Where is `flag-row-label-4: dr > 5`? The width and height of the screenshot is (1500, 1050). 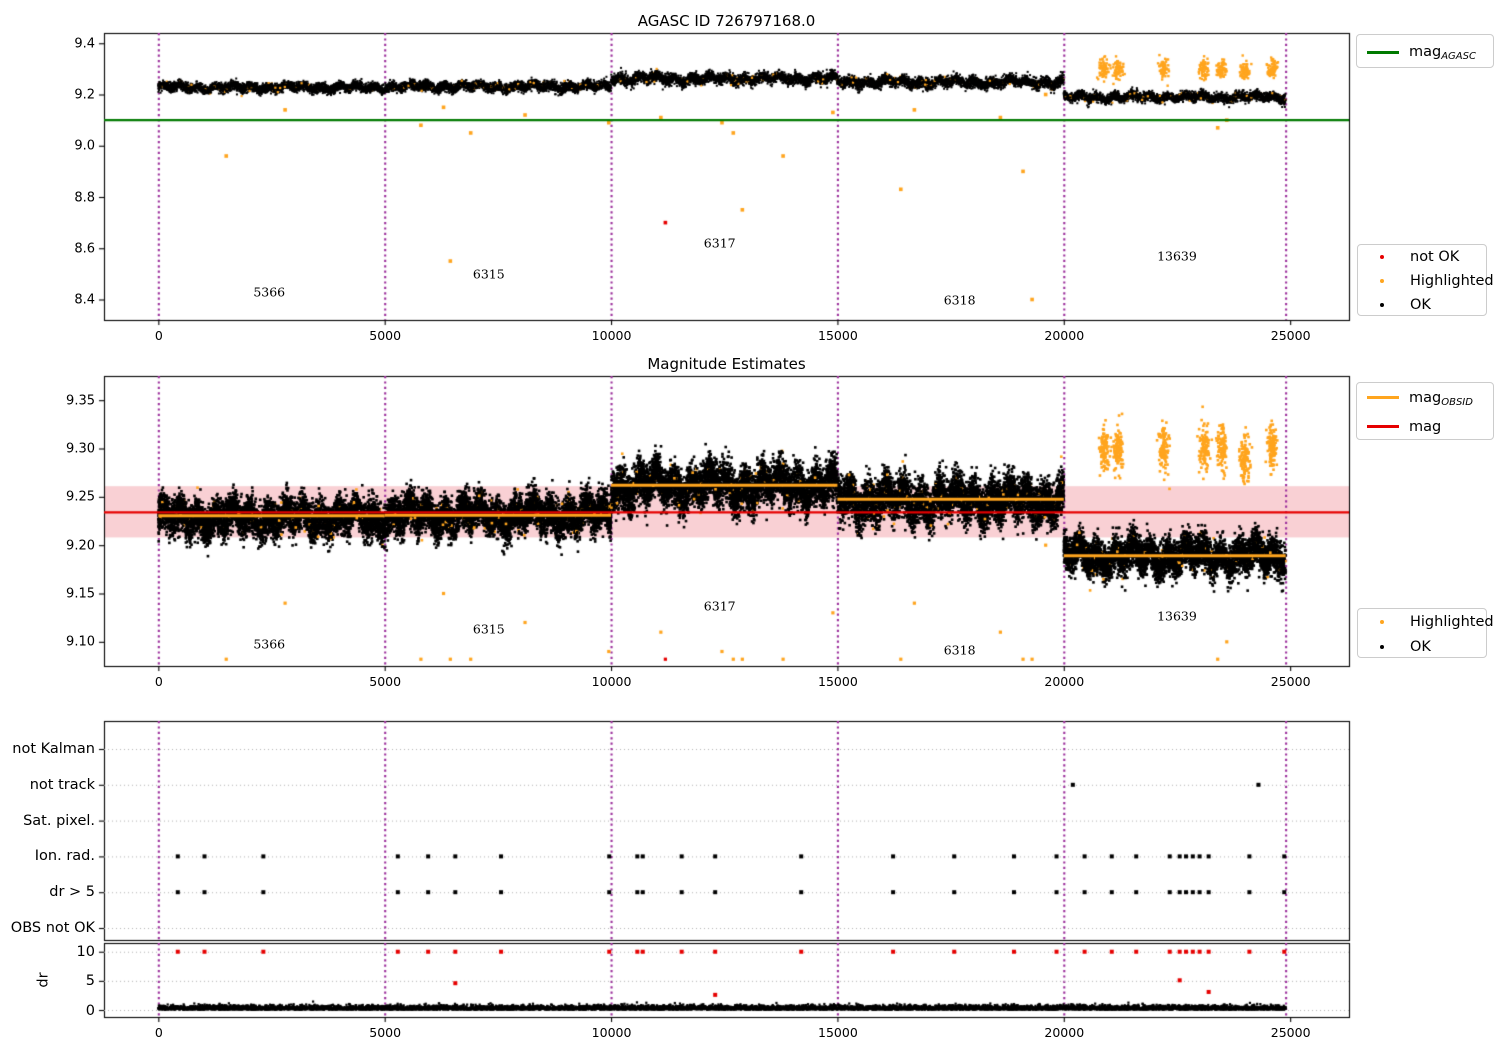
flag-row-label-4: dr > 5 is located at coordinates (72, 892).